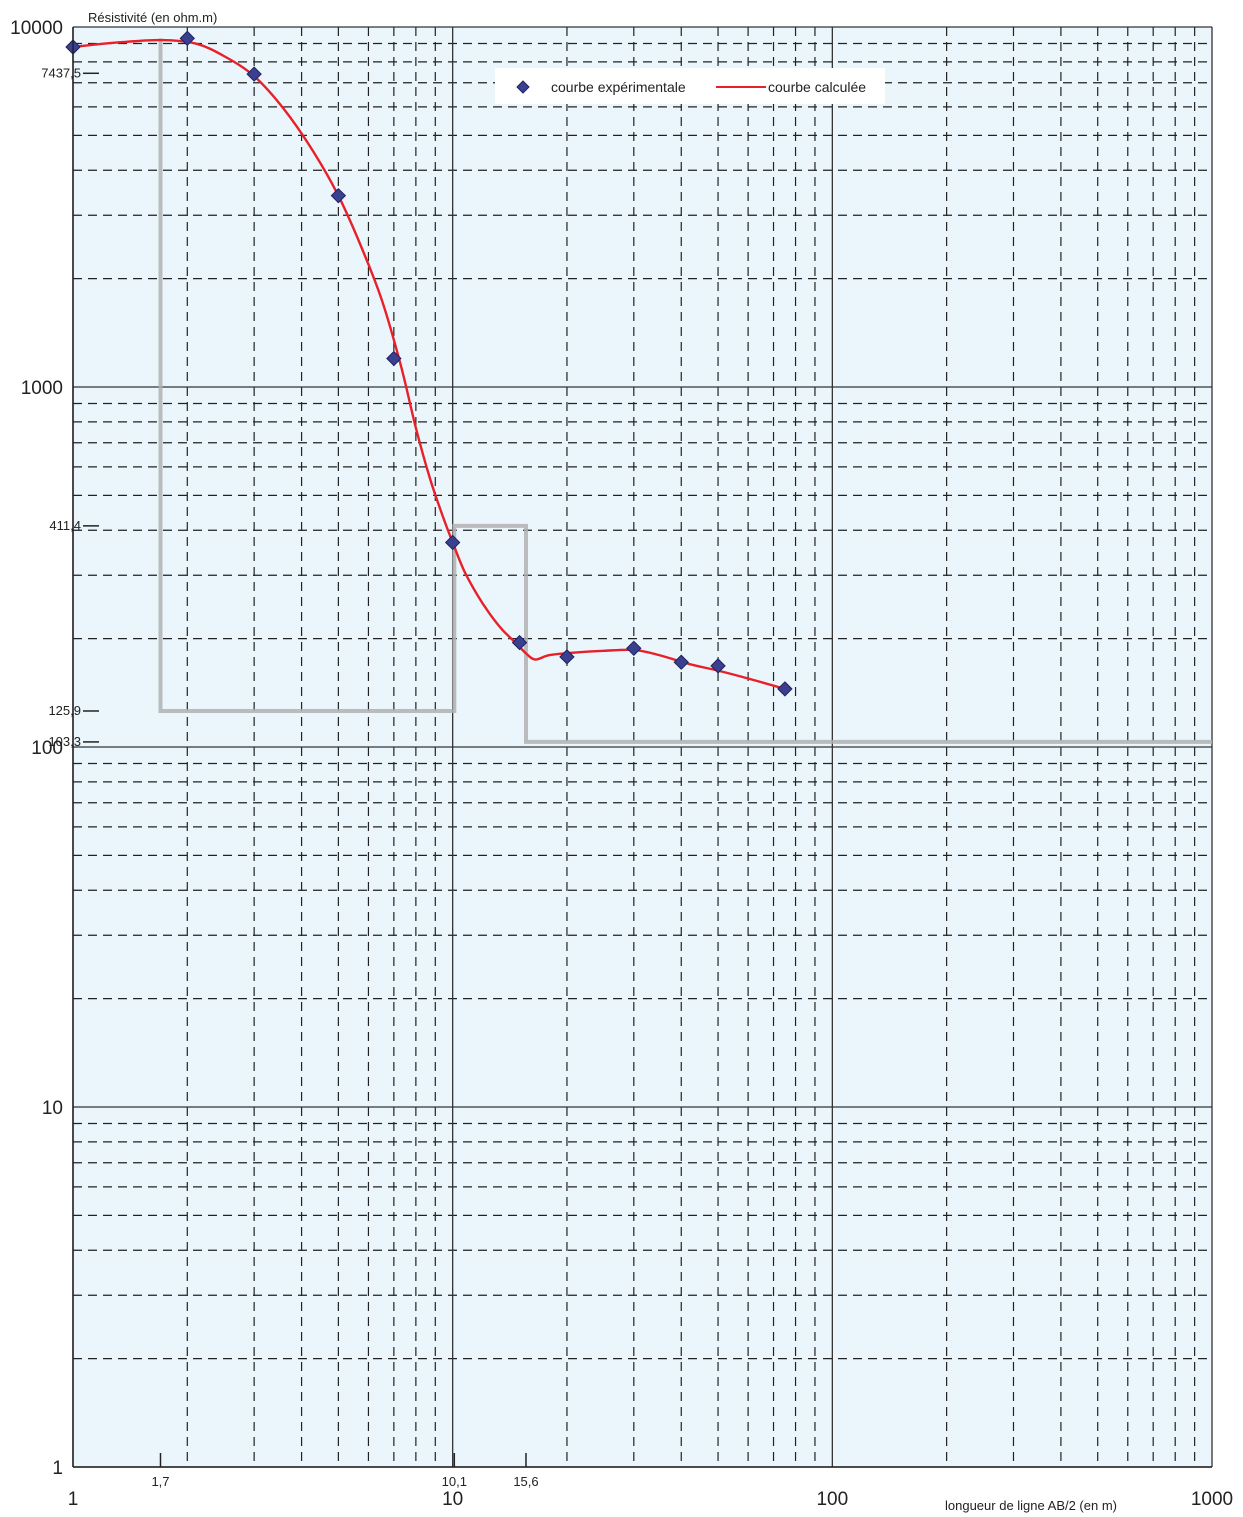 The image size is (1243, 1517). Describe the element at coordinates (73, 1499) in the screenshot. I see `x-tick-label: 1` at that location.